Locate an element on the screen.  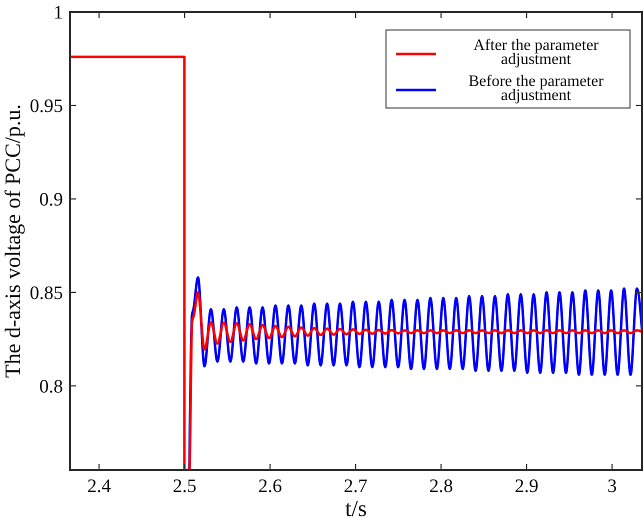
x-tick-label: 2.4 is located at coordinates (99, 486).